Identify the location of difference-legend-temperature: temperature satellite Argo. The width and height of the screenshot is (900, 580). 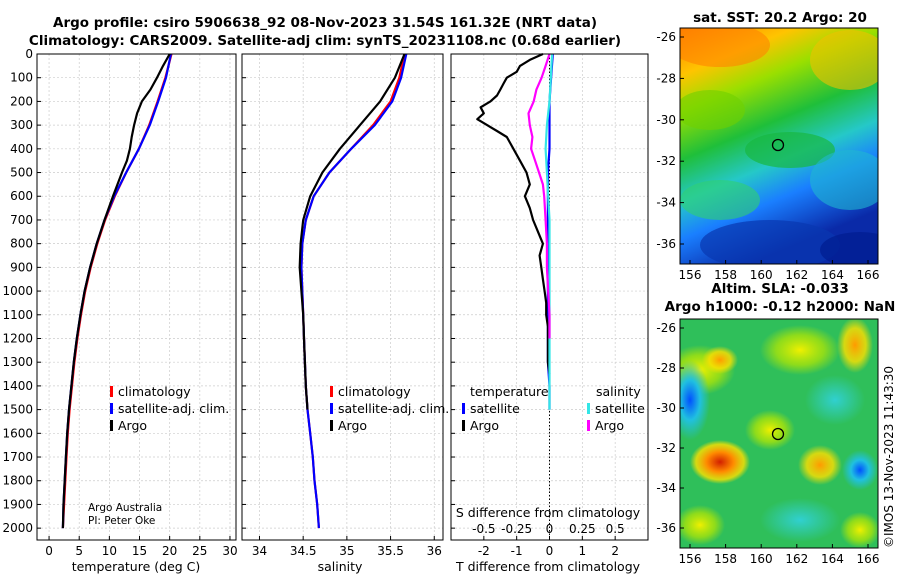
(505, 408).